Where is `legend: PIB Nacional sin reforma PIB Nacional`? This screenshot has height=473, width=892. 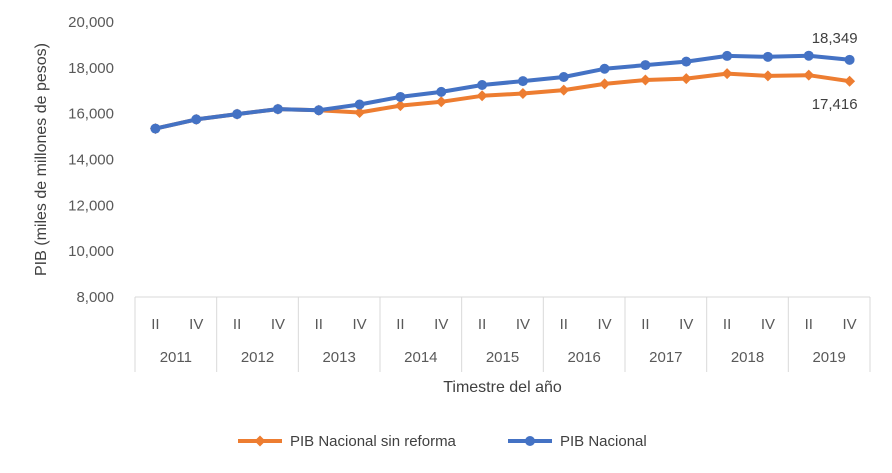 legend: PIB Nacional sin reforma PIB Nacional is located at coordinates (442, 441).